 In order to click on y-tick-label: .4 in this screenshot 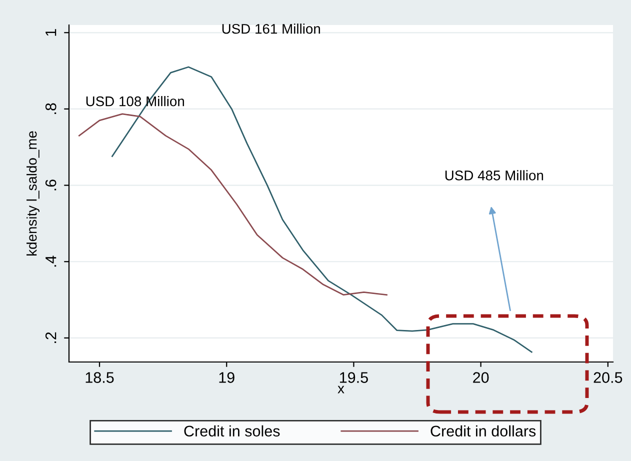, I will do `click(51, 261)`.